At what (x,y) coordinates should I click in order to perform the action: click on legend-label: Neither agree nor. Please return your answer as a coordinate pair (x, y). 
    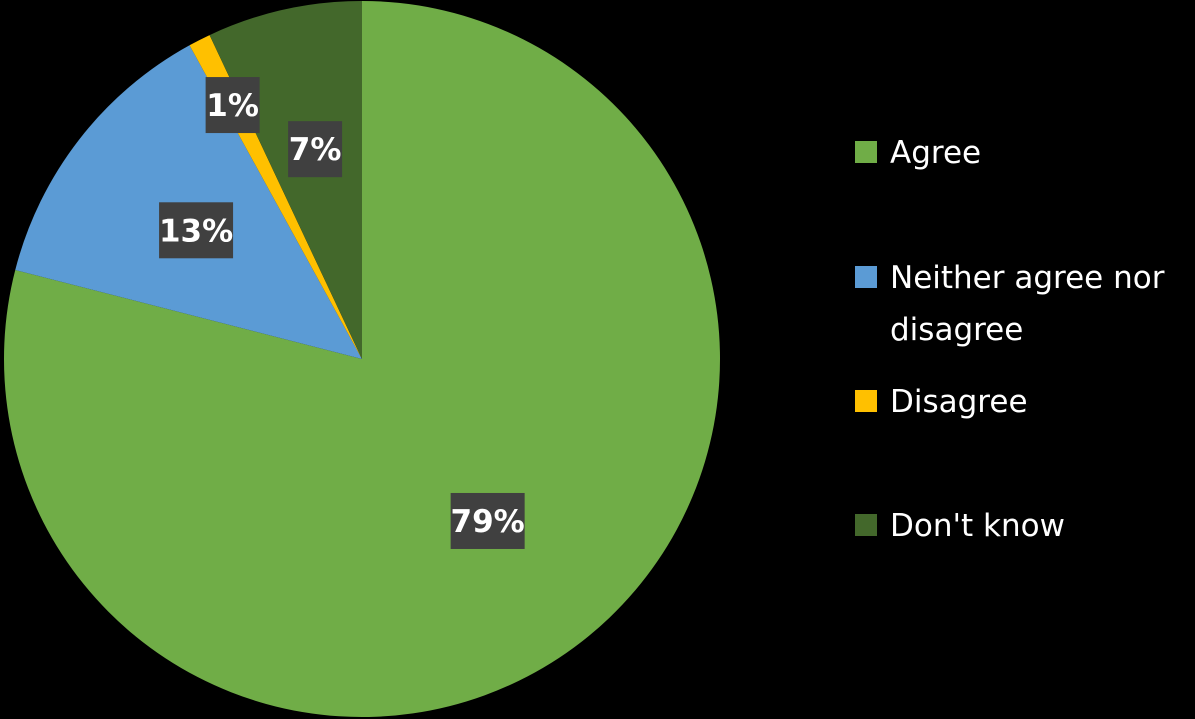
    Looking at the image, I should click on (1027, 278).